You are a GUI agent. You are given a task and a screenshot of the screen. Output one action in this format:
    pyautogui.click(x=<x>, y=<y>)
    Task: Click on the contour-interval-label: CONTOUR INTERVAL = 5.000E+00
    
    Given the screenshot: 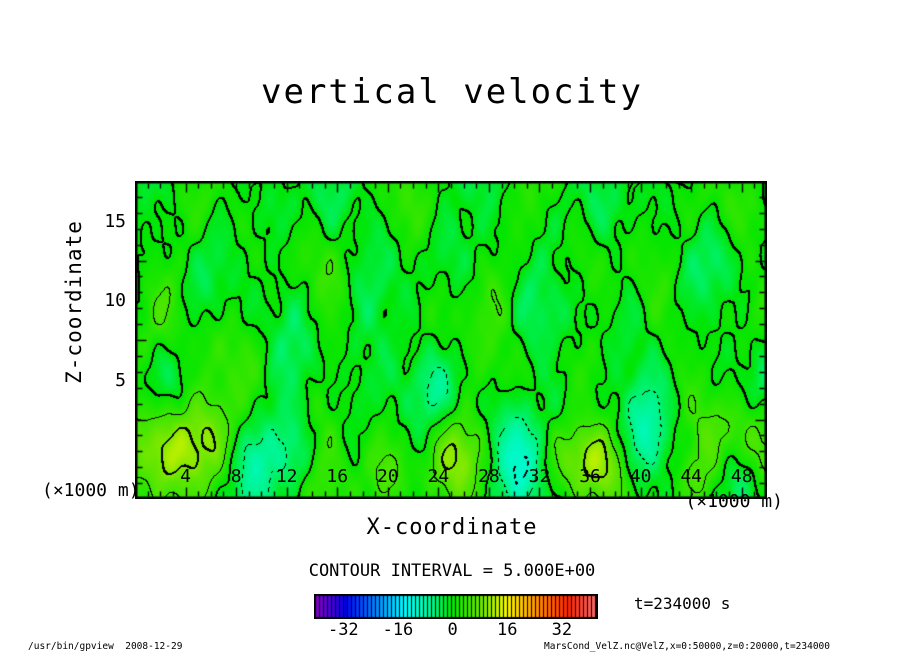 What is the action you would take?
    pyautogui.click(x=452, y=571)
    